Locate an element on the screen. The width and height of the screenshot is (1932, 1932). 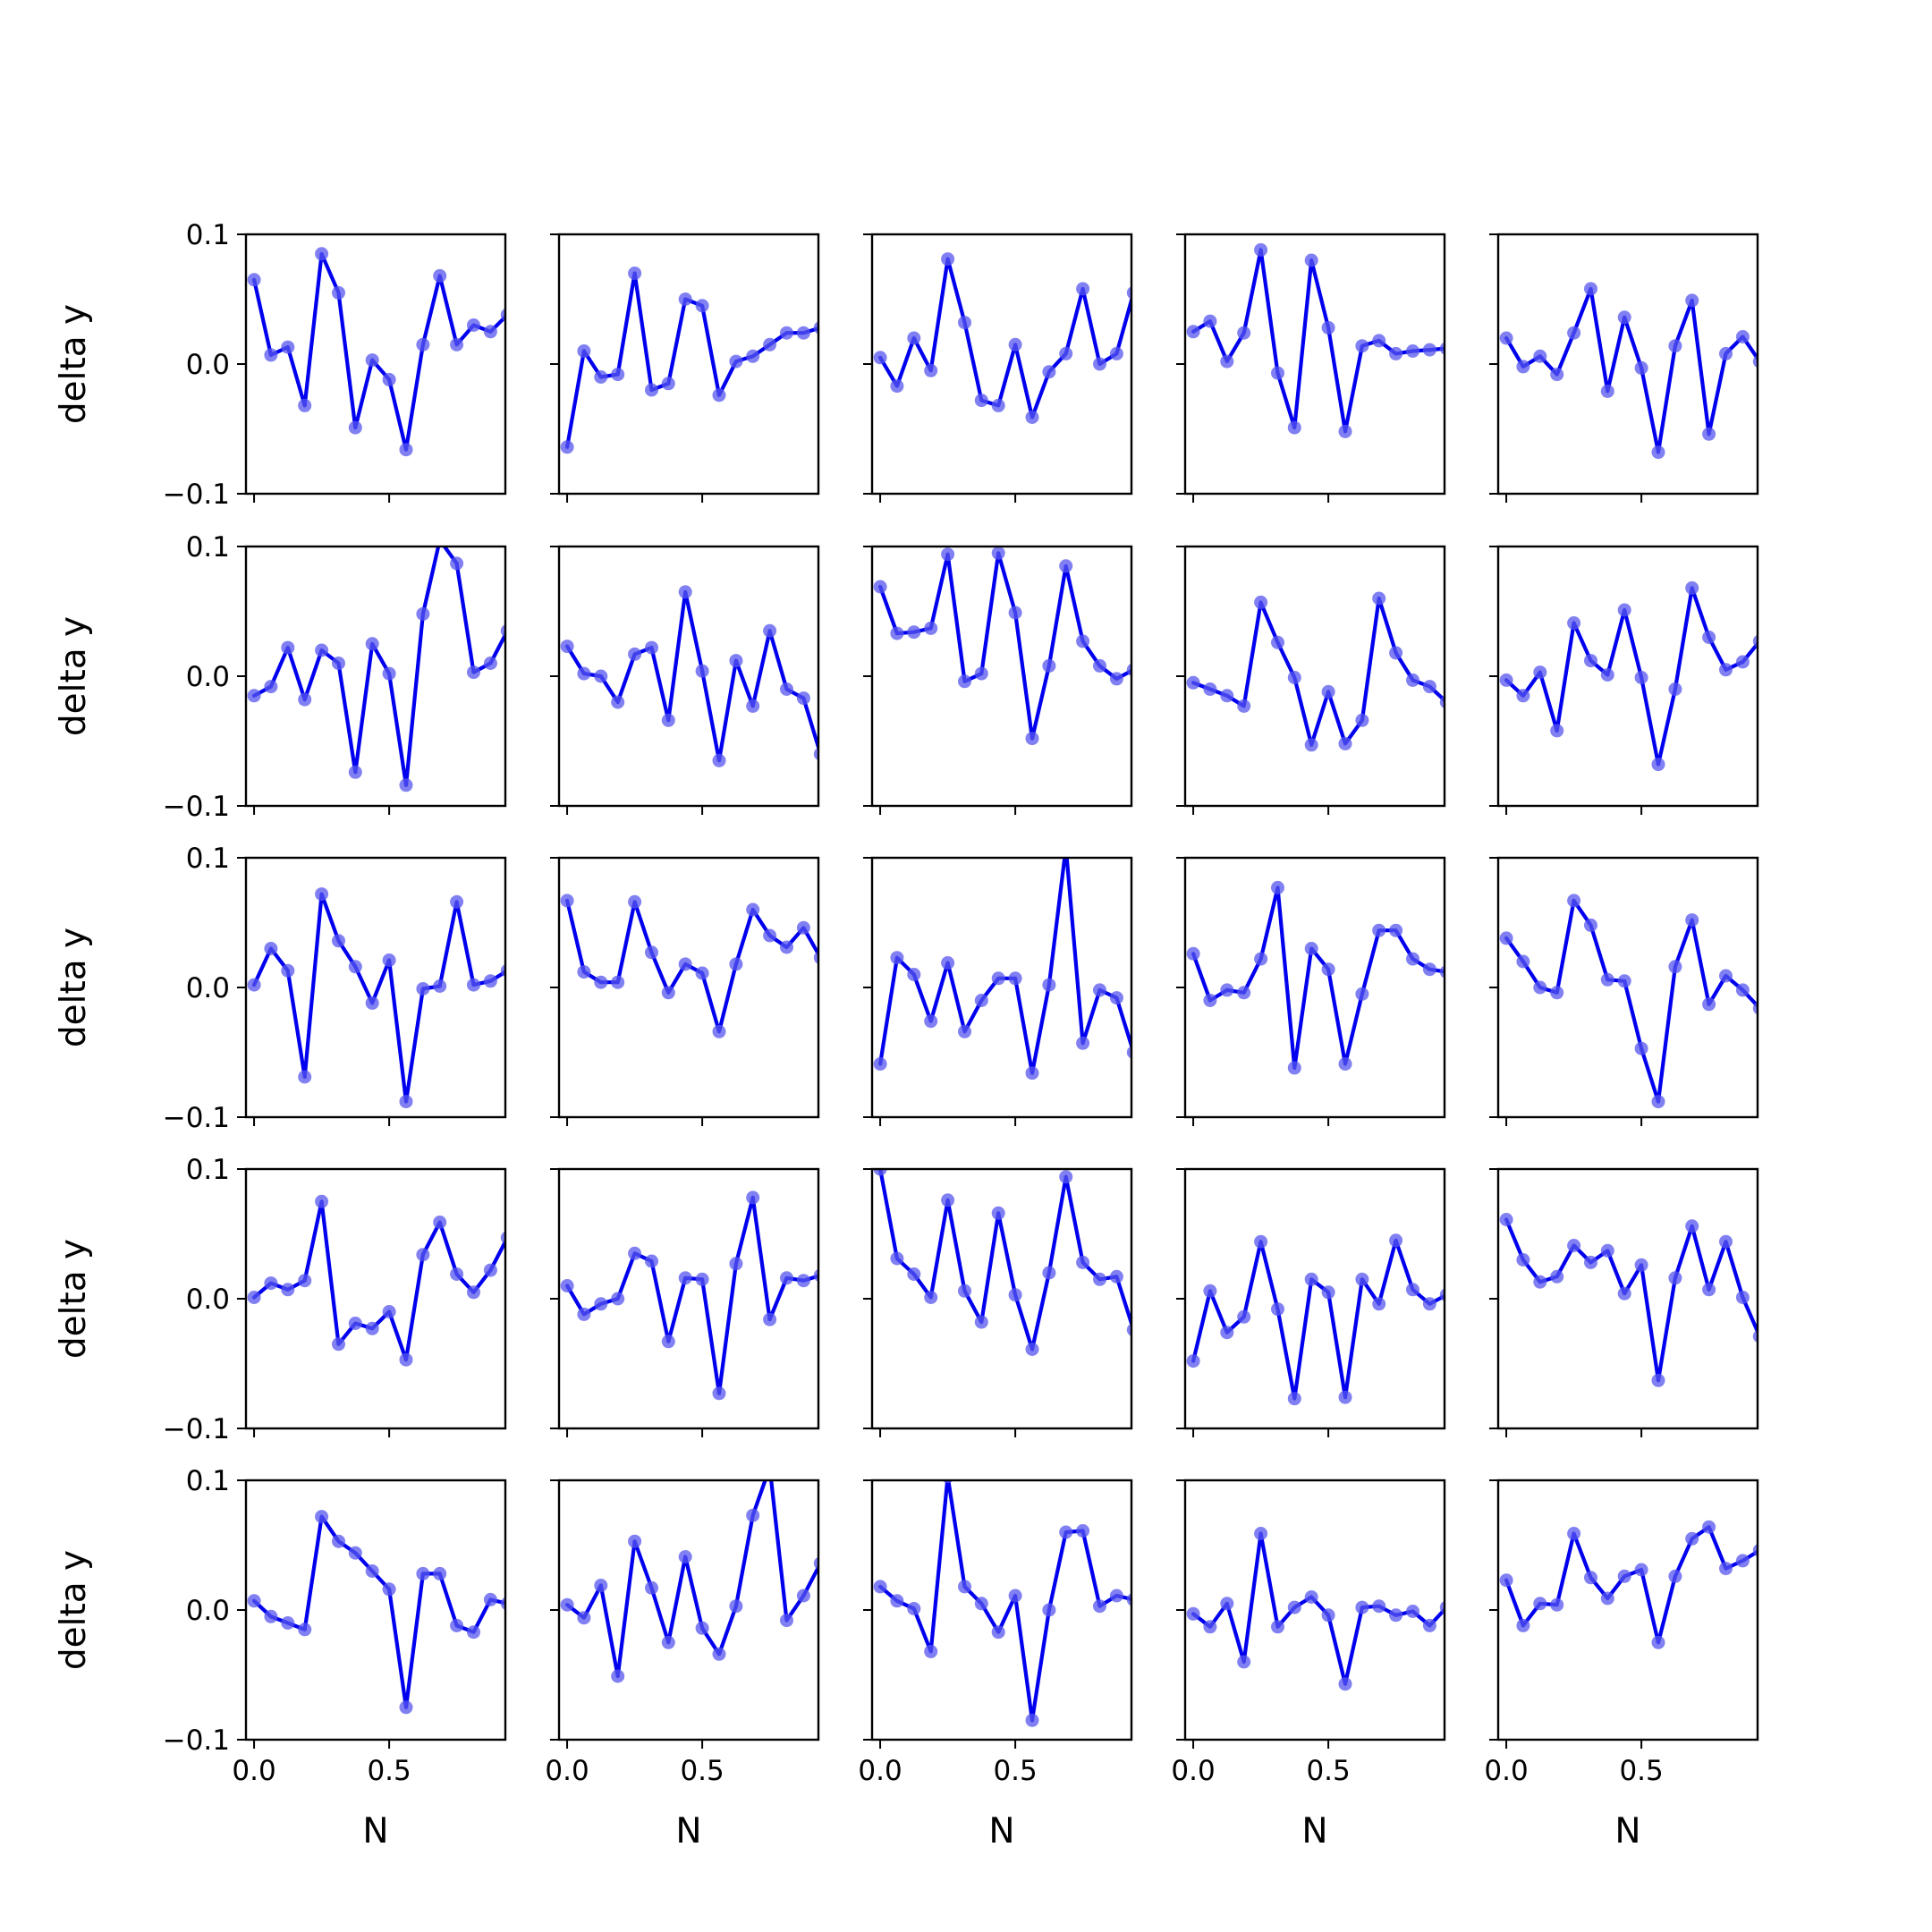
x-tick-label: 0.0 is located at coordinates (567, 1771).